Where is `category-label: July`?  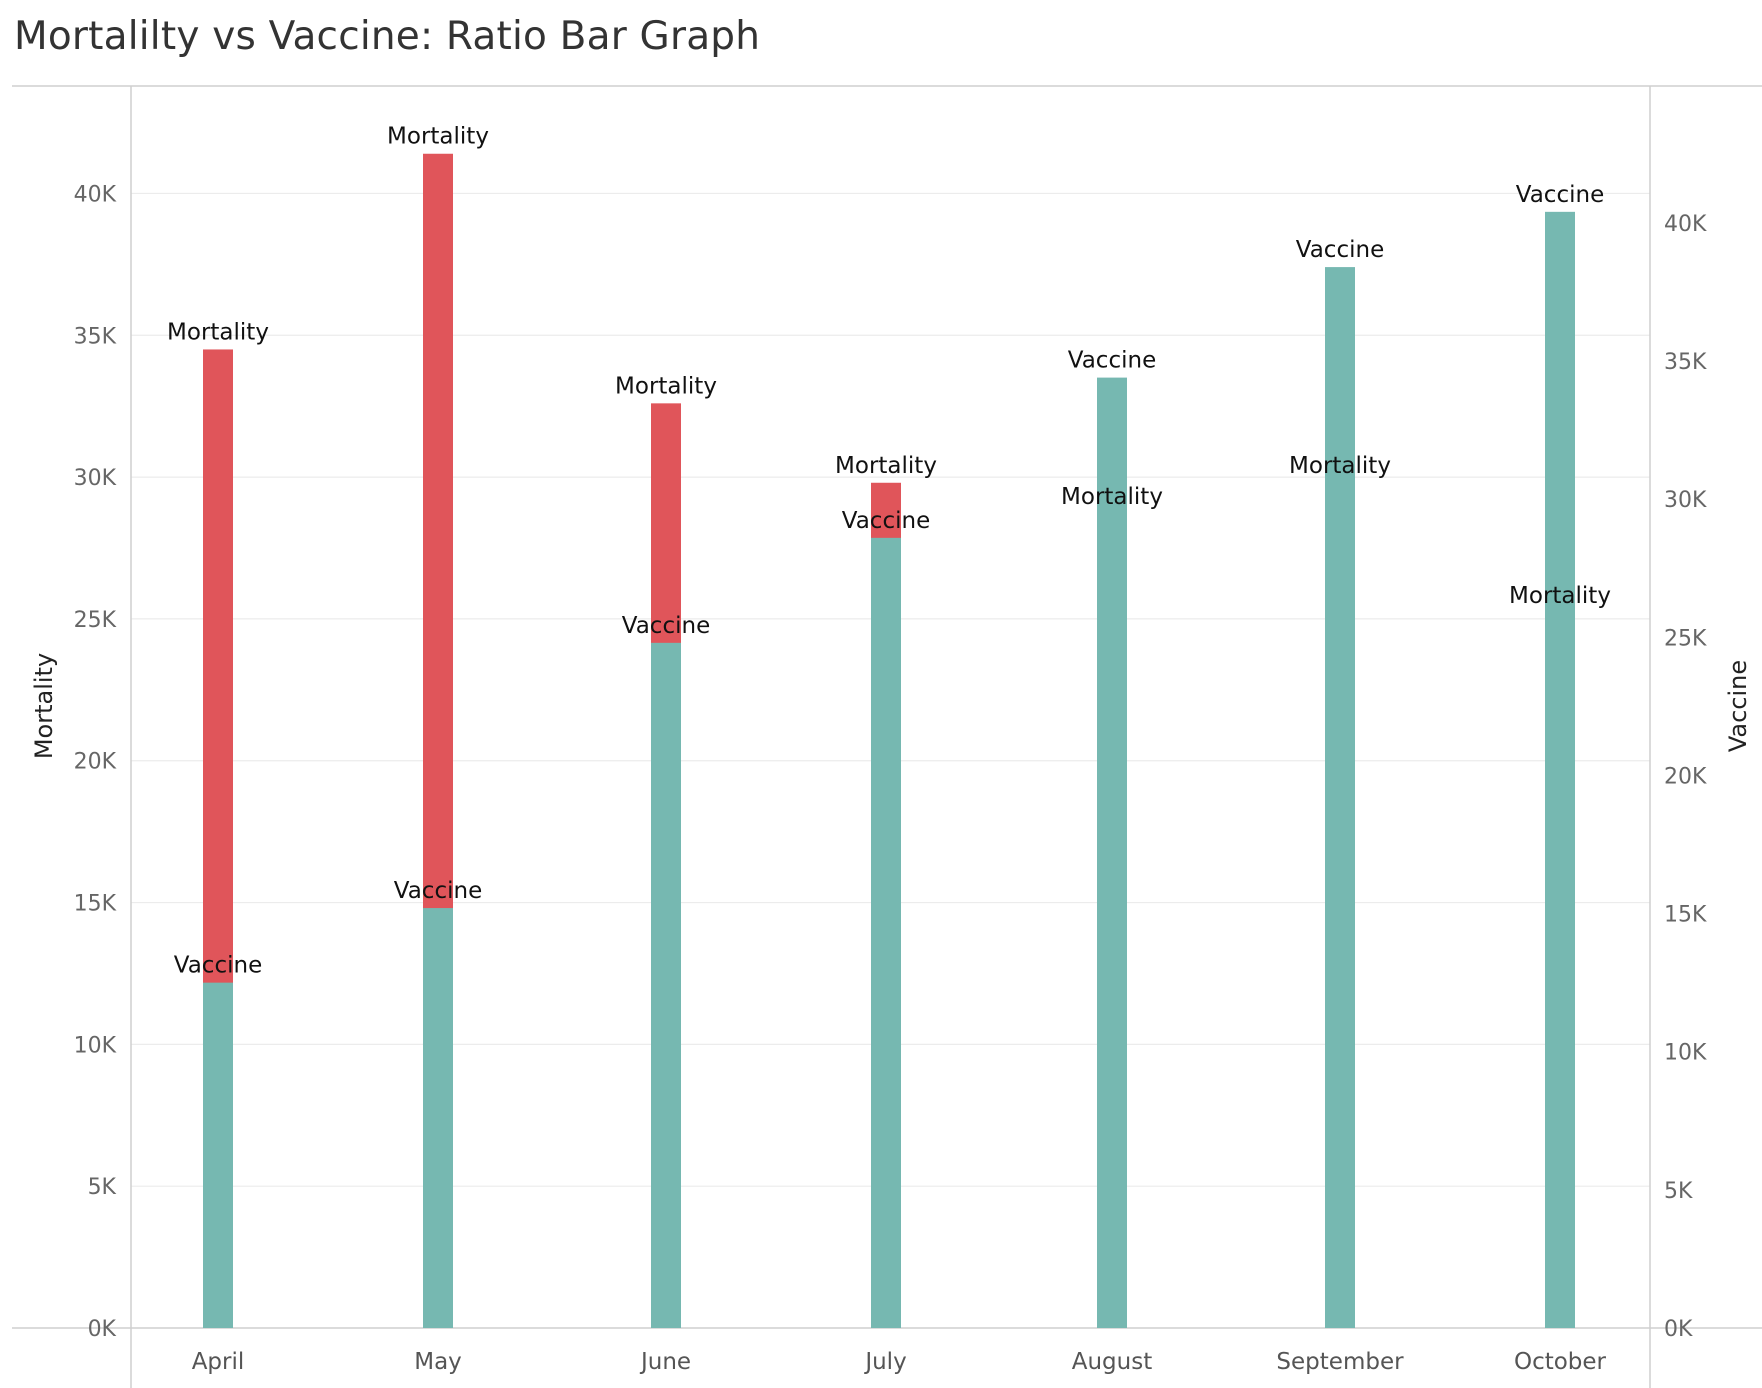 category-label: July is located at coordinates (884, 1362).